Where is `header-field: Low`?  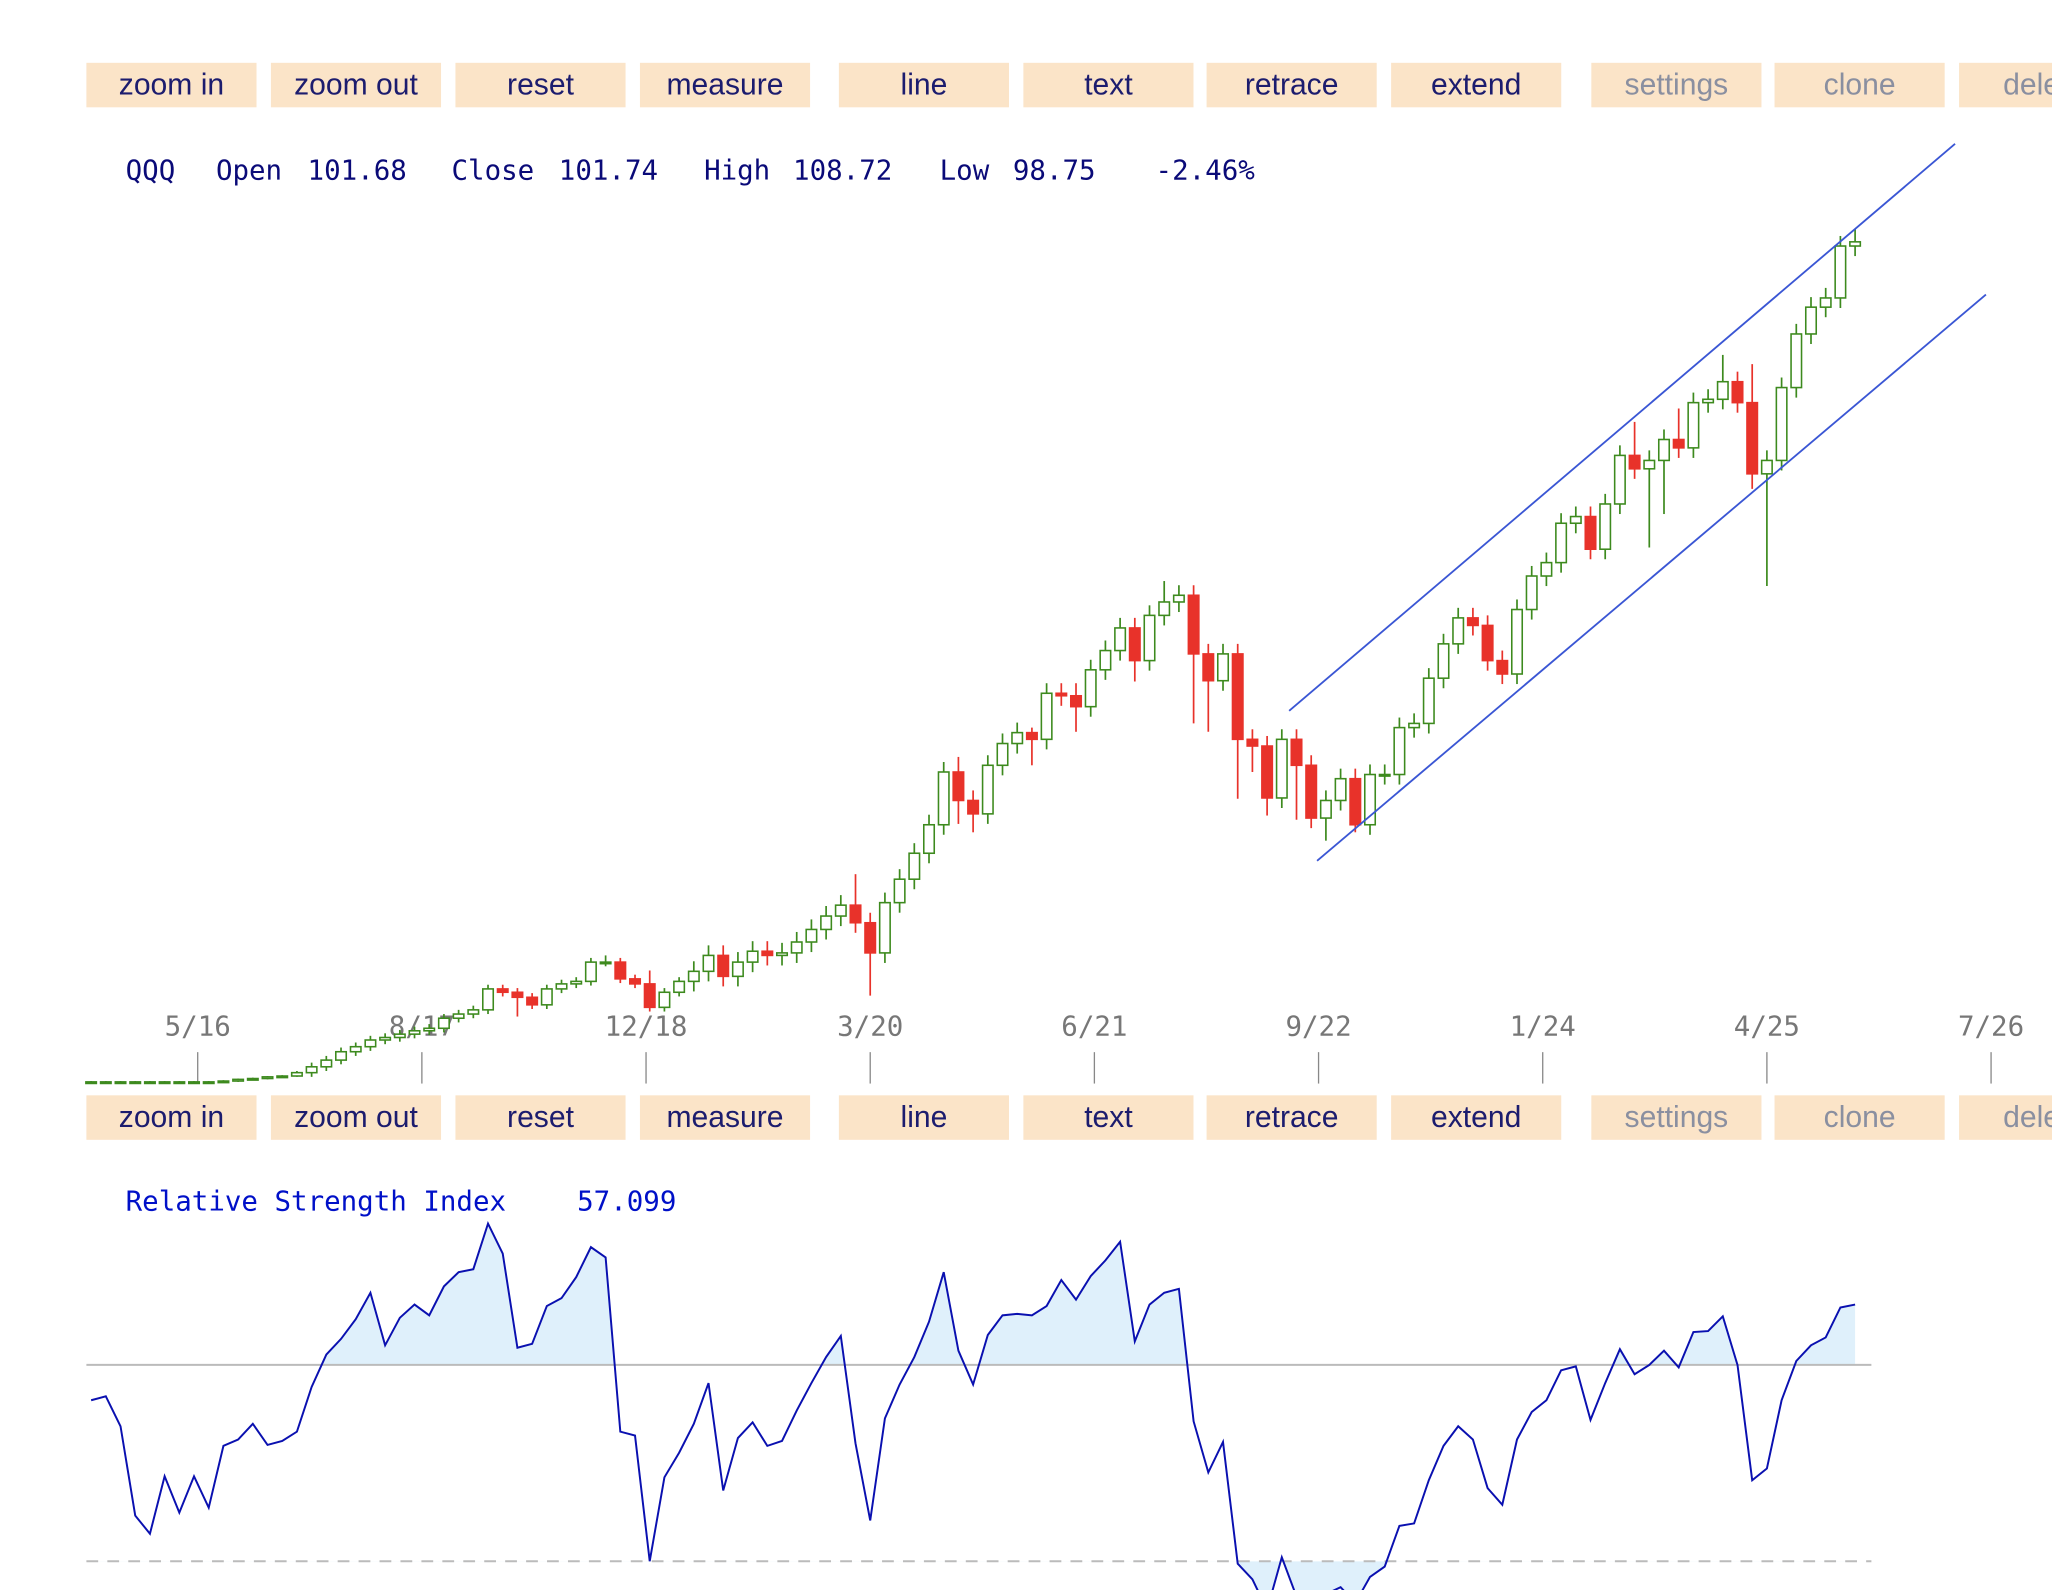
header-field: Low is located at coordinates (965, 170).